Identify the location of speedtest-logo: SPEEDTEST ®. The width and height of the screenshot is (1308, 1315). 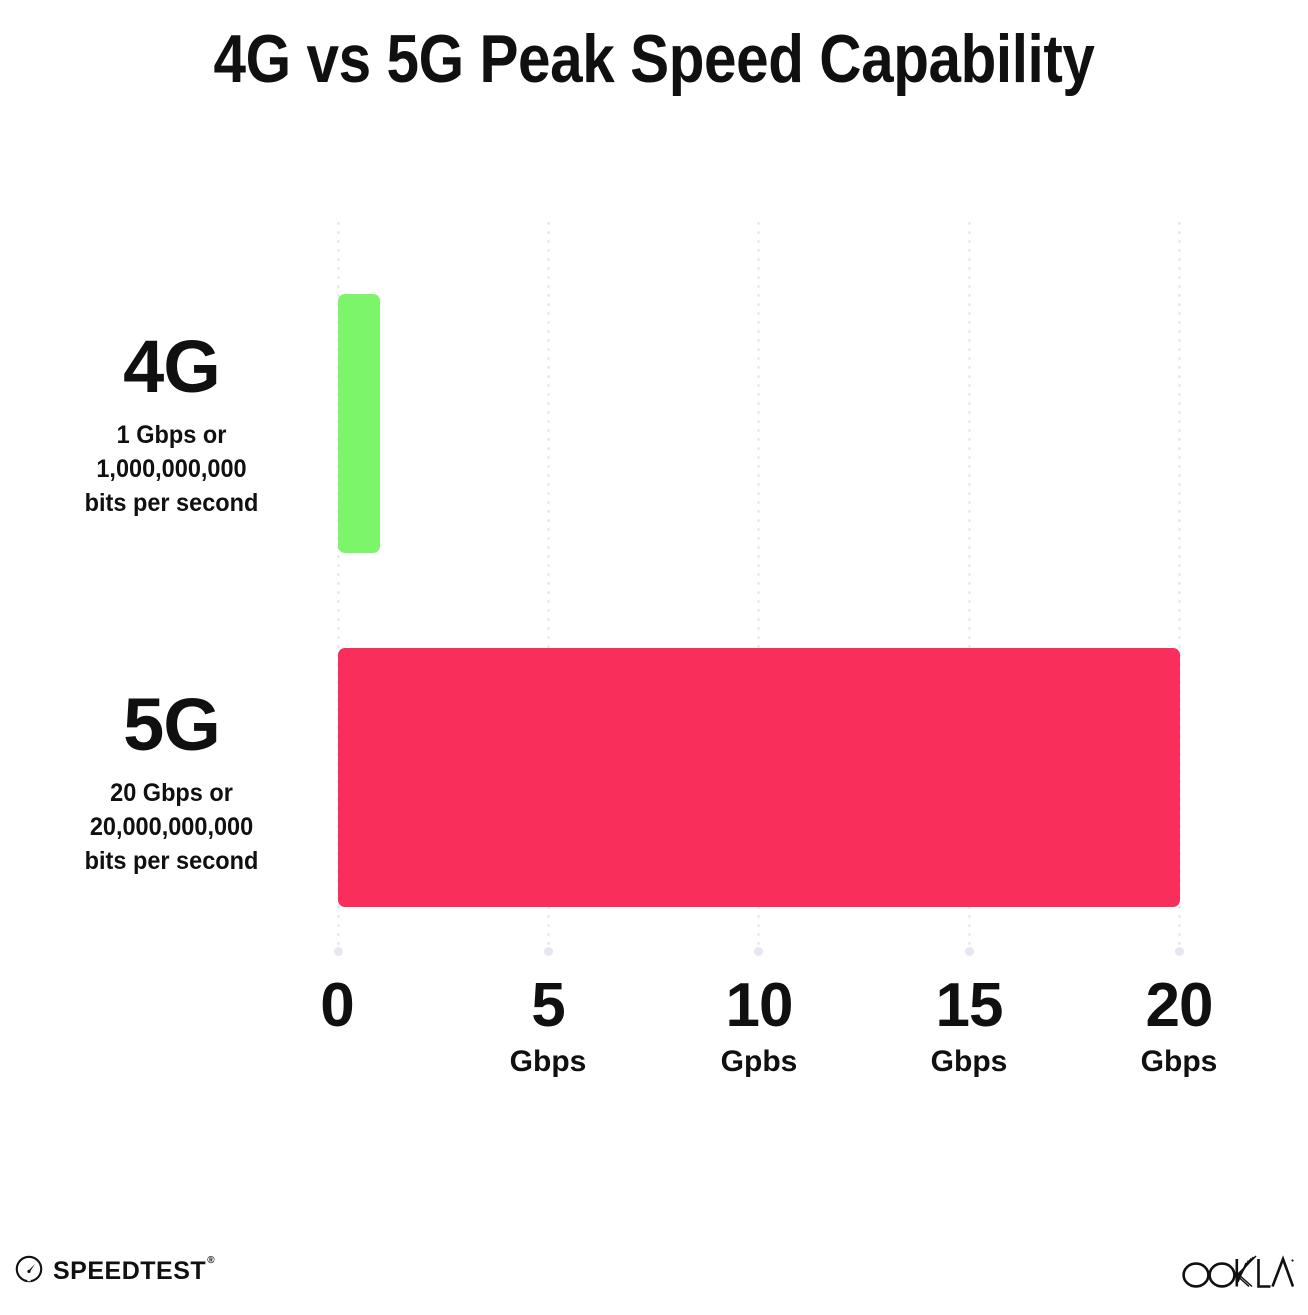
(114, 1271).